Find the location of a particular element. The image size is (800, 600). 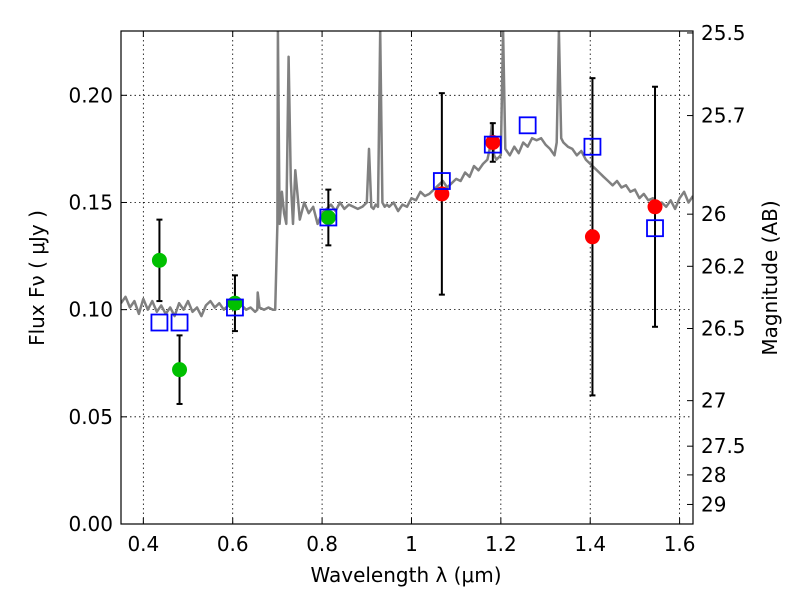

x-tick-label: 1.4 is located at coordinates (590, 544).